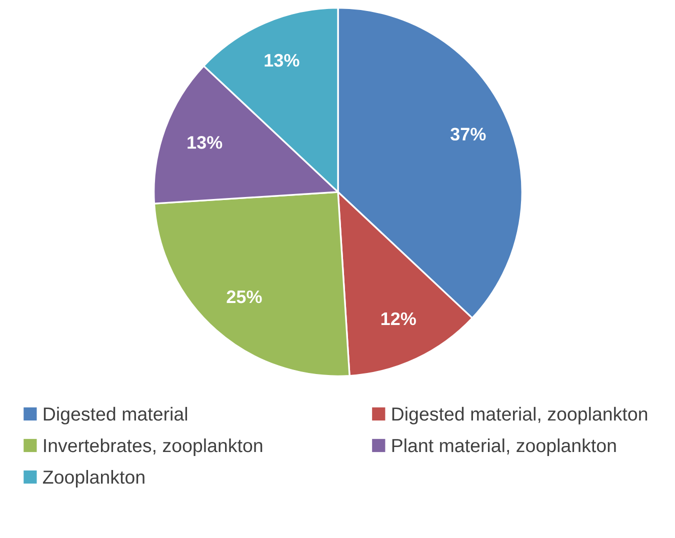 Image resolution: width=675 pixels, height=538 pixels. Describe the element at coordinates (244, 297) in the screenshot. I see `data-label: 25%` at that location.